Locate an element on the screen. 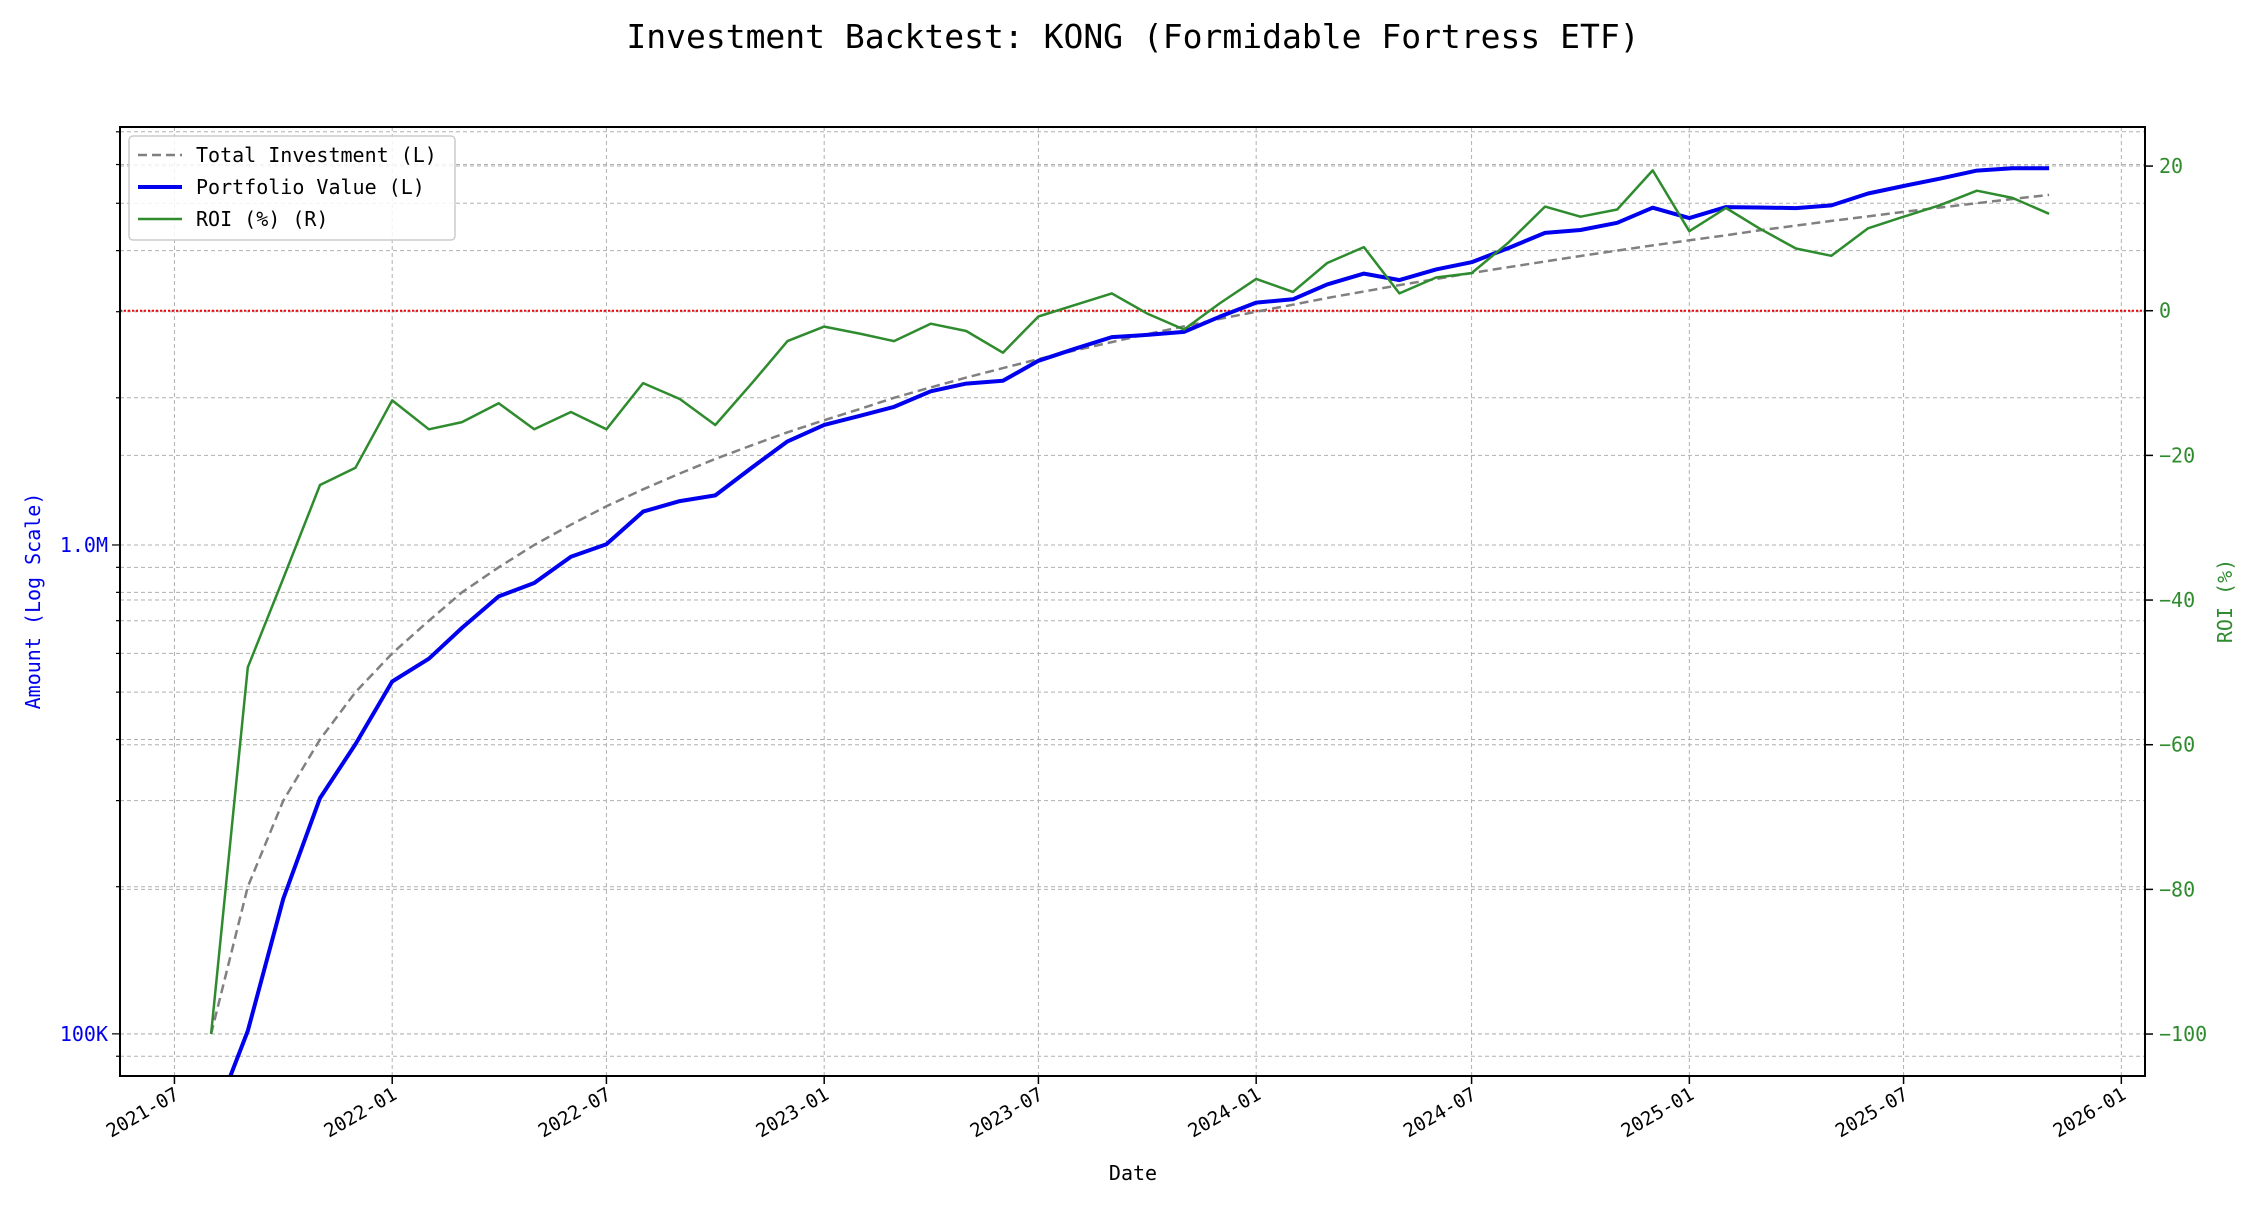 The height and width of the screenshot is (1205, 2250). legend-label: Portfolio Value (L) is located at coordinates (310, 187).